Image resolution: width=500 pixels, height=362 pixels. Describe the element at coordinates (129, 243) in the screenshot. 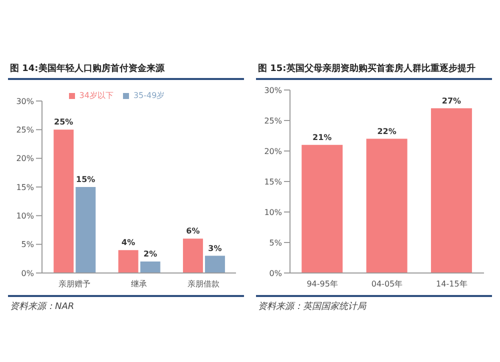

I see `data-label: 4%` at that location.